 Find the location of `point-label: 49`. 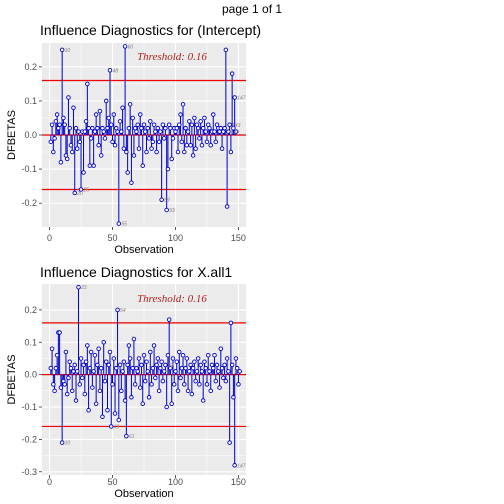

point-label: 49 is located at coordinates (117, 427).